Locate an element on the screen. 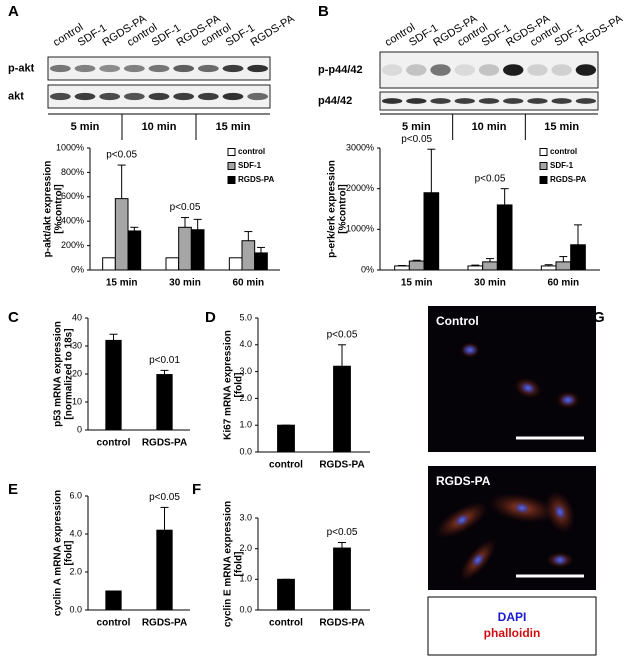 This screenshot has width=624, height=661. y-axis-label: cyclin A mRNA expression is located at coordinates (58, 553).